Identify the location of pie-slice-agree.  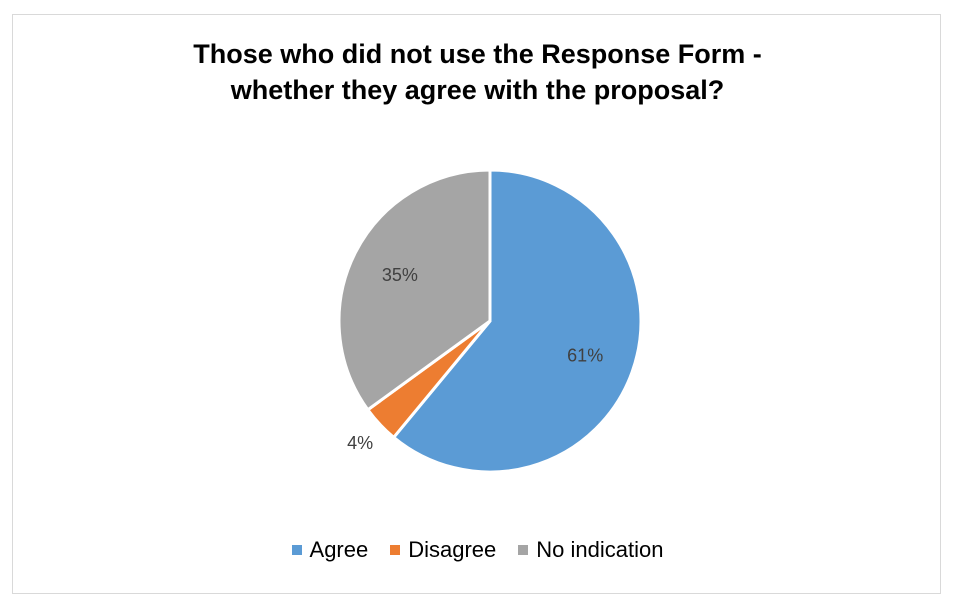
(517, 321).